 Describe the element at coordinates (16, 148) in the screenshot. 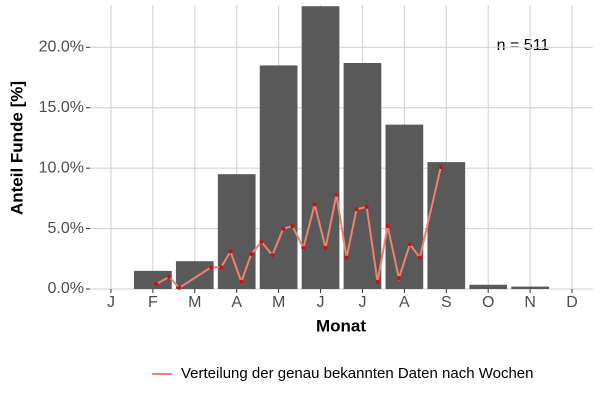

I see `y-axis-title: Anteil Funde [%]` at that location.